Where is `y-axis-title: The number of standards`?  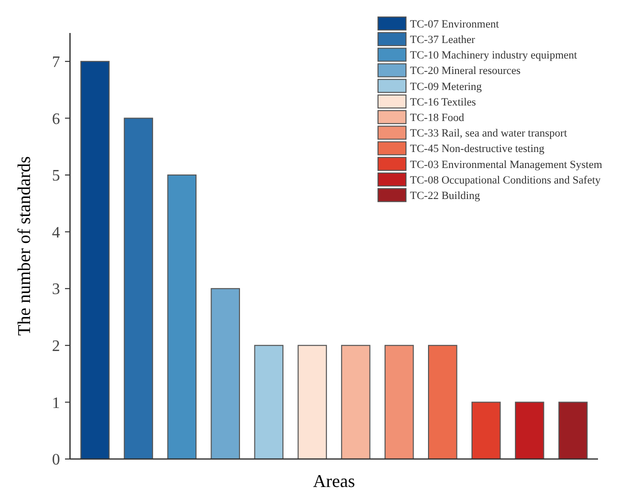
y-axis-title: The number of standards is located at coordinates (24, 246).